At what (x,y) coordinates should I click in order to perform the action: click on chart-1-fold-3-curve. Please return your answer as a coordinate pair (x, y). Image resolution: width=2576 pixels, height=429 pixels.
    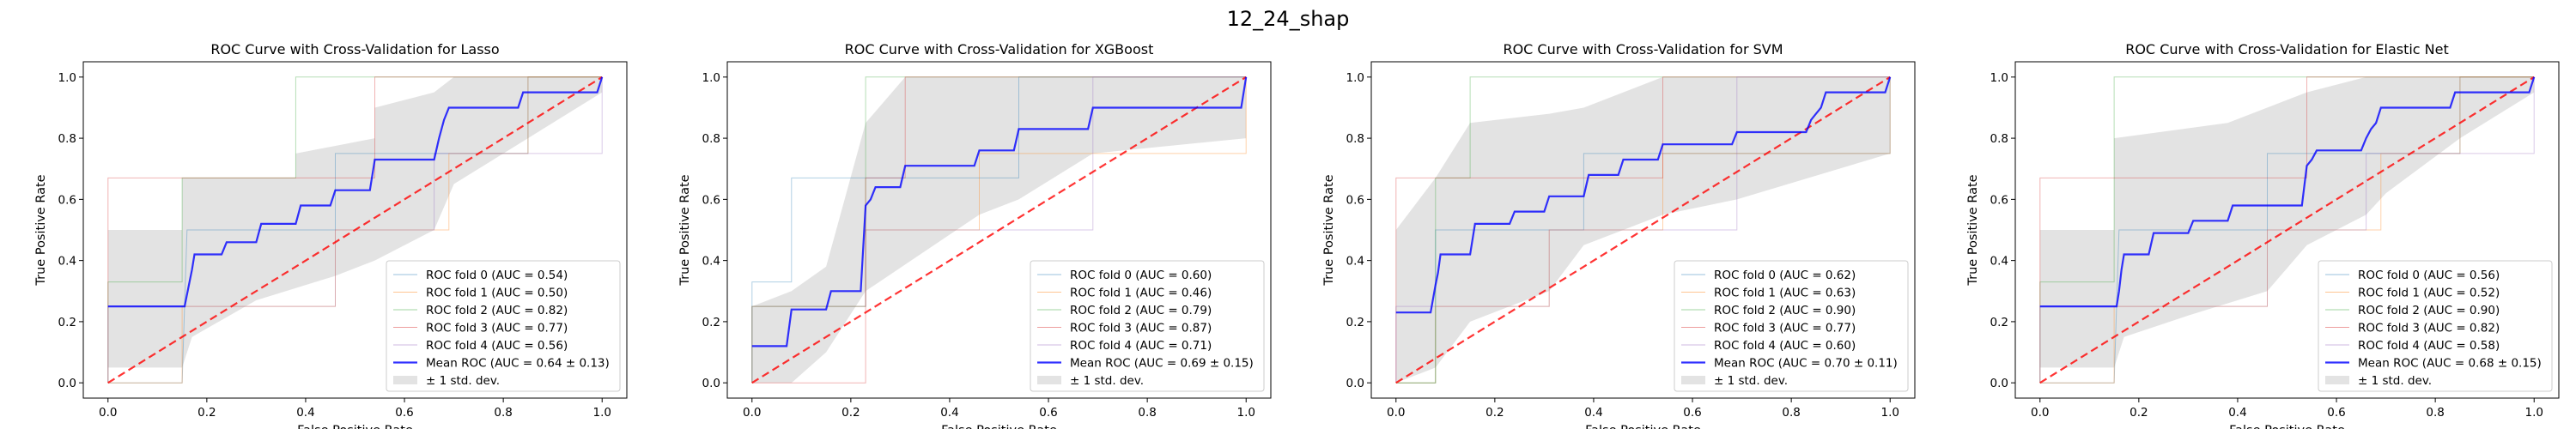
    Looking at the image, I should click on (999, 230).